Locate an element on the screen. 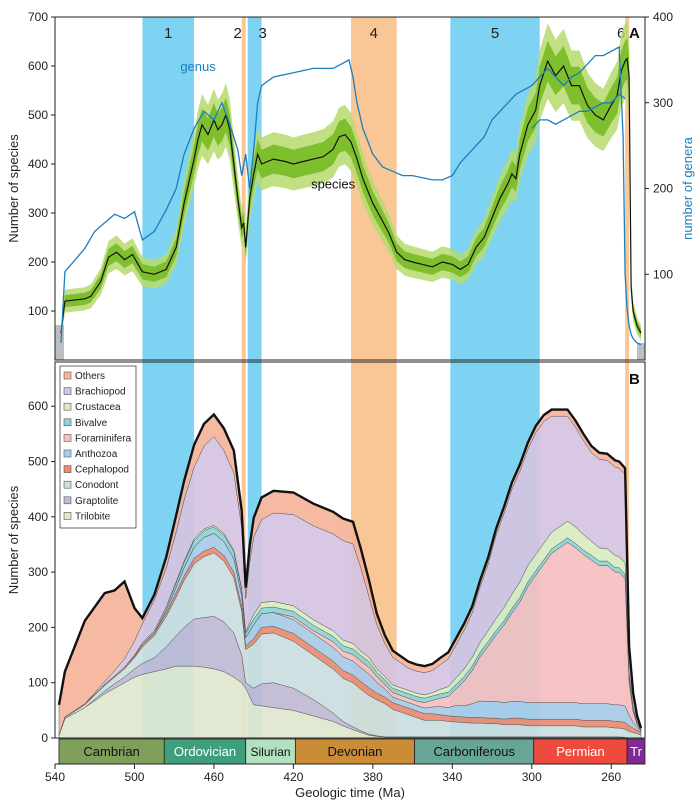 The width and height of the screenshot is (700, 805). period-label-carboniferous: Carboniferous is located at coordinates (474, 751).